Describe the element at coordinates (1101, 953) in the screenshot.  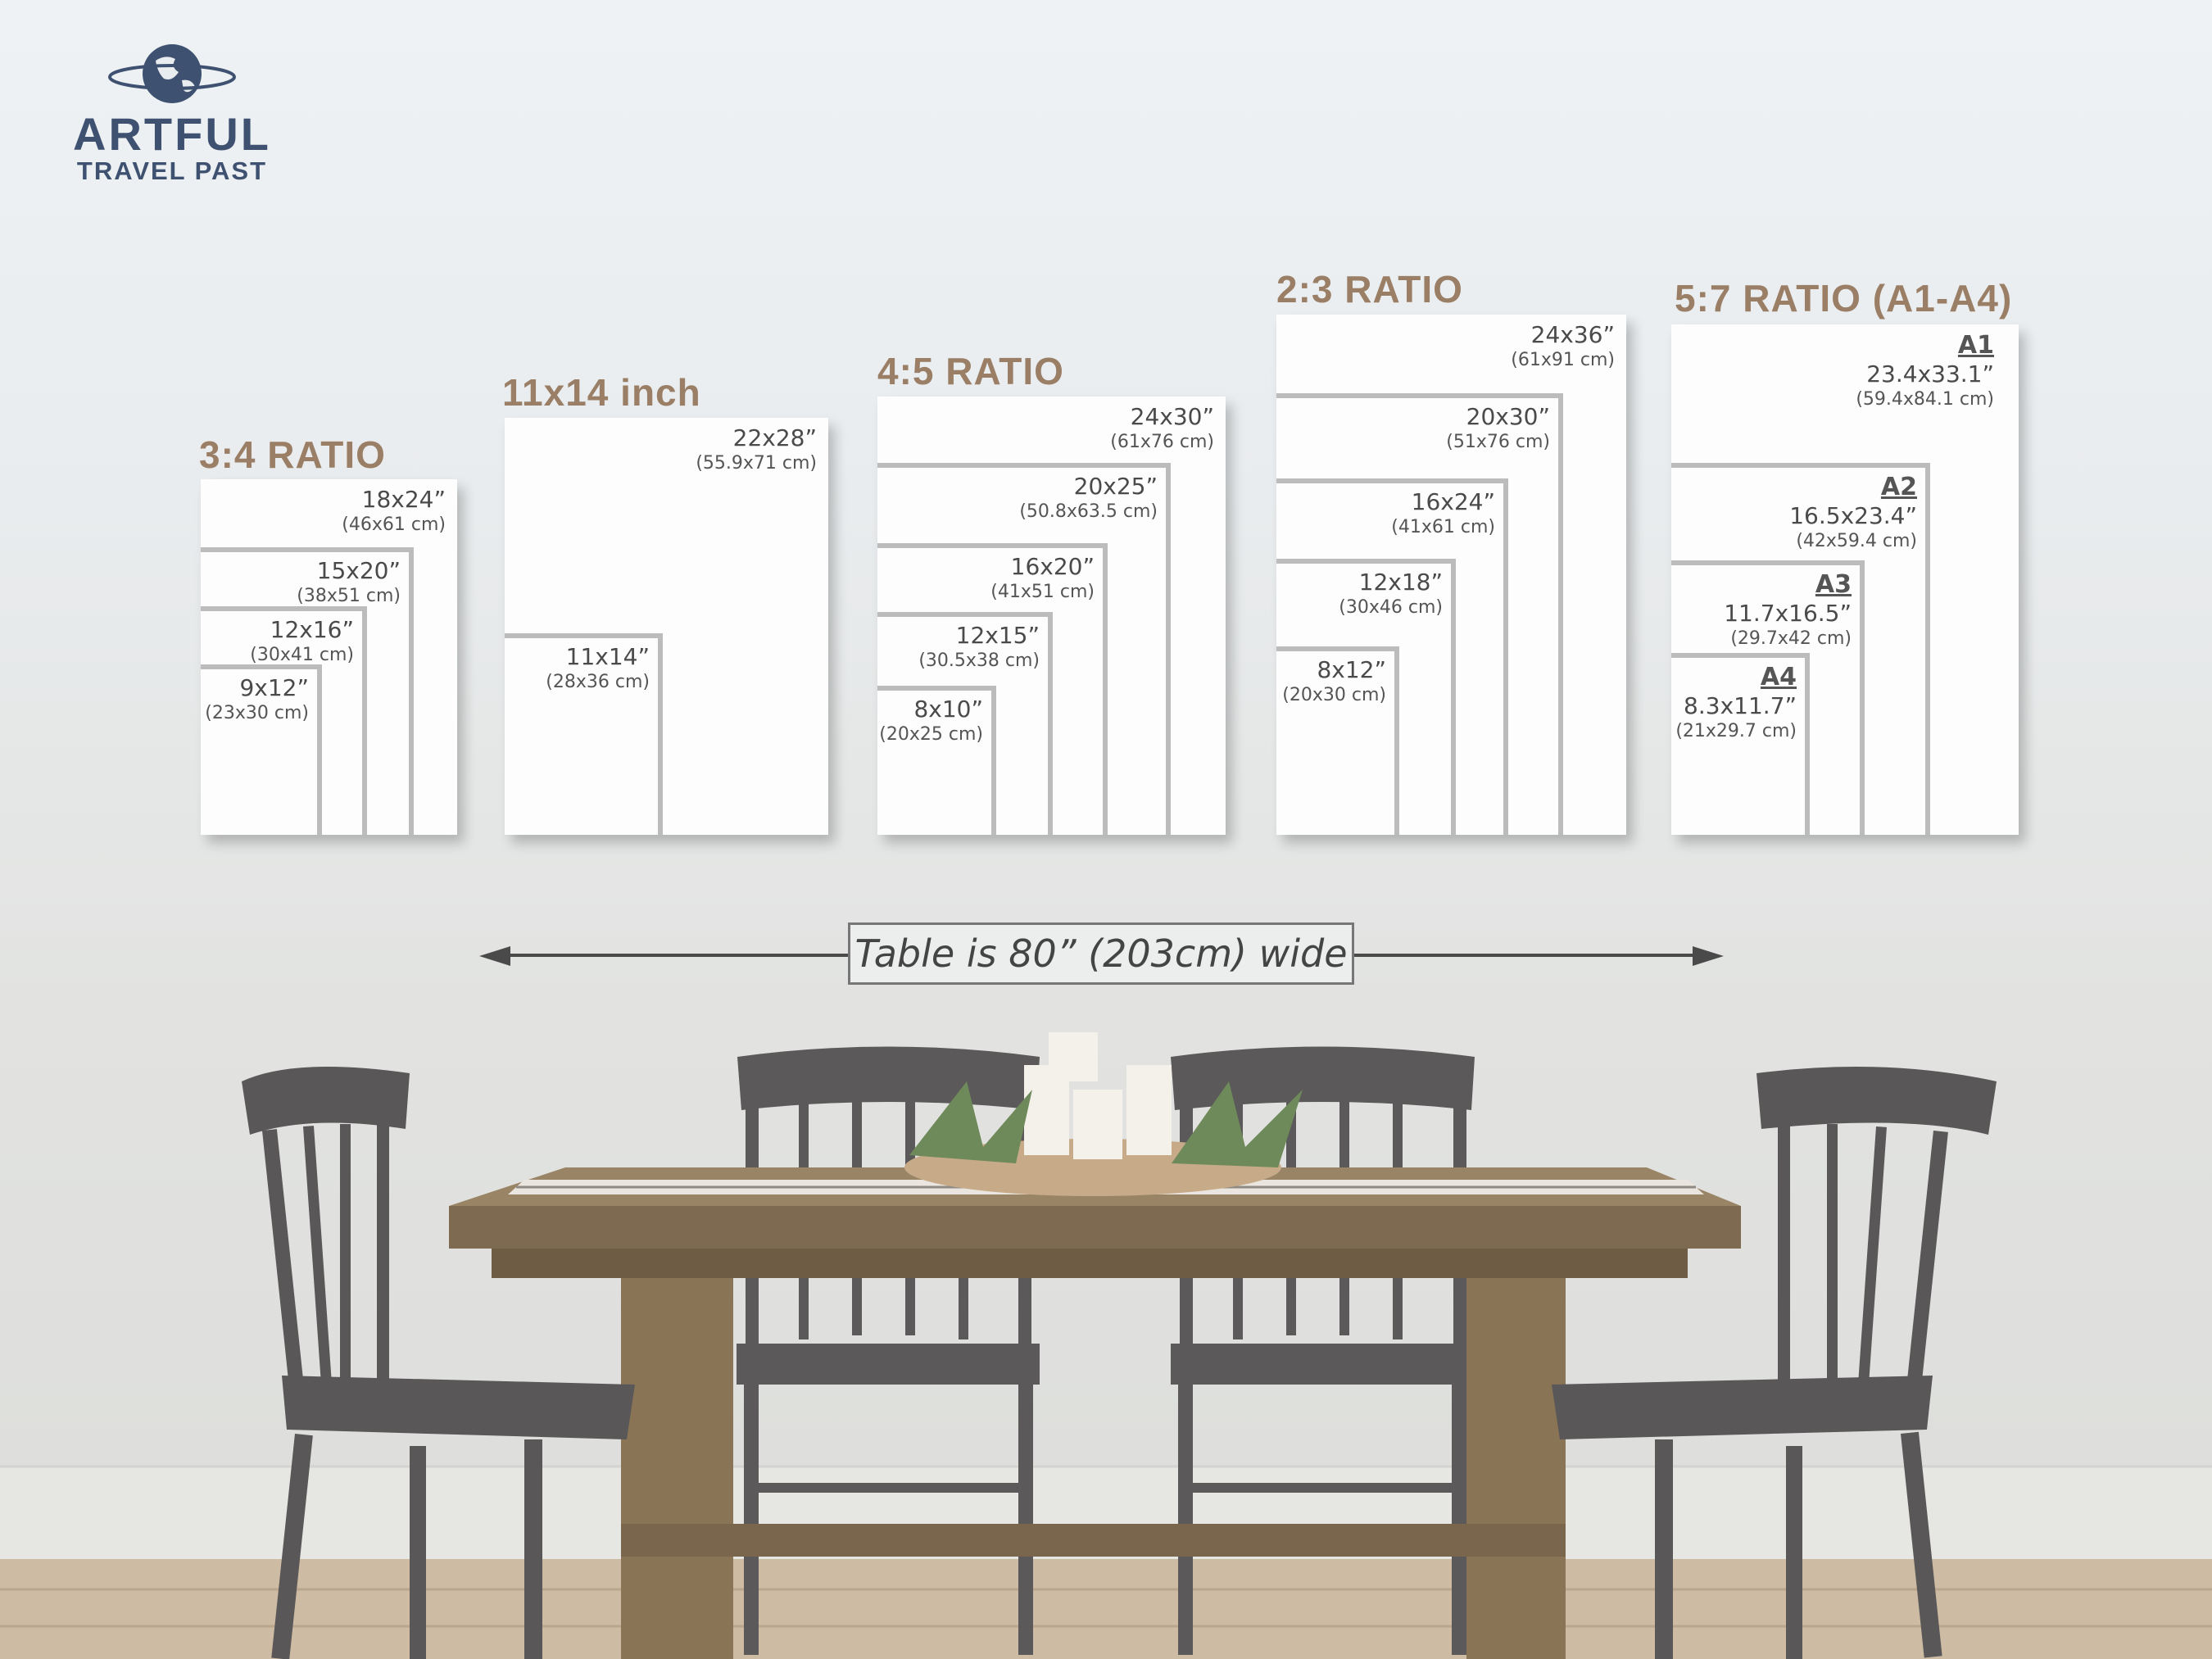
I see `table-width-label: Table is 80” (203cm) wide` at that location.